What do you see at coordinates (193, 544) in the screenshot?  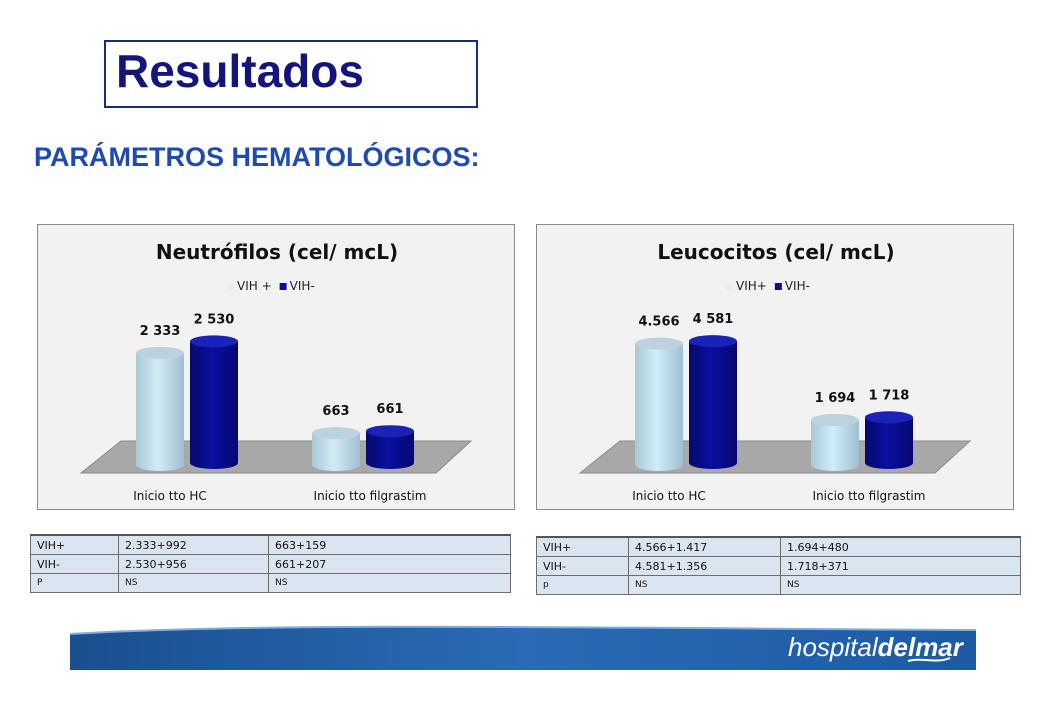 I see `table-cell: 2.333+992` at bounding box center [193, 544].